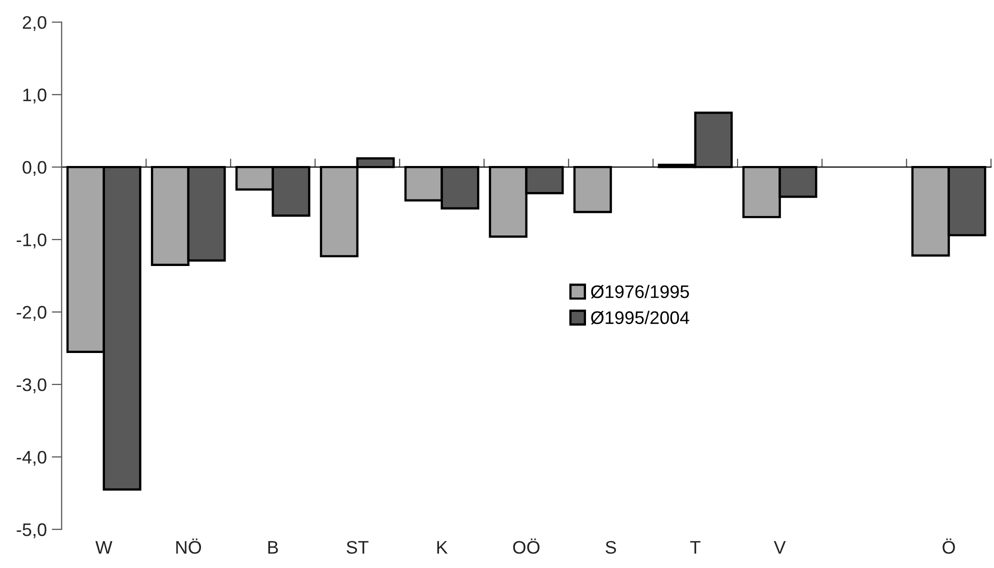  I want to click on x-tick-label: V, so click(780, 547).